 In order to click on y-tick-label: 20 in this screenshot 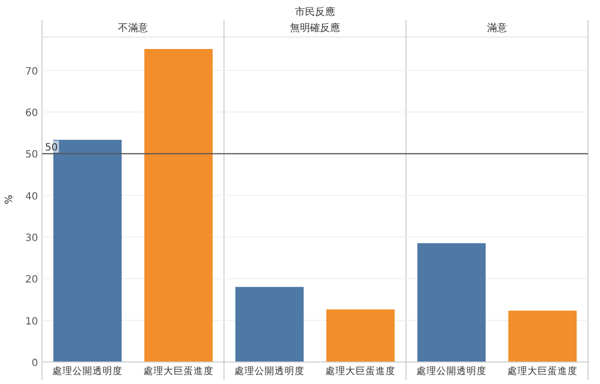, I will do `click(31, 280)`.